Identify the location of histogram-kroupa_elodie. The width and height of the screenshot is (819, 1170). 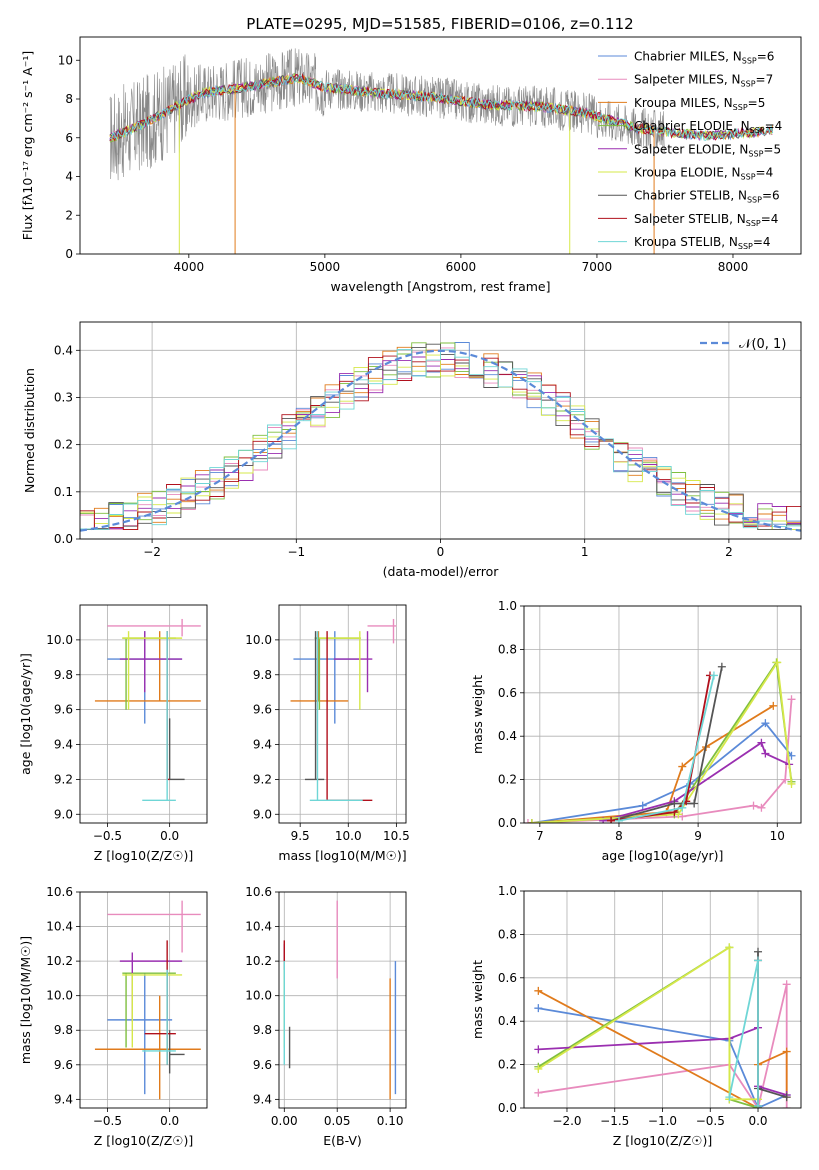
(440, 442).